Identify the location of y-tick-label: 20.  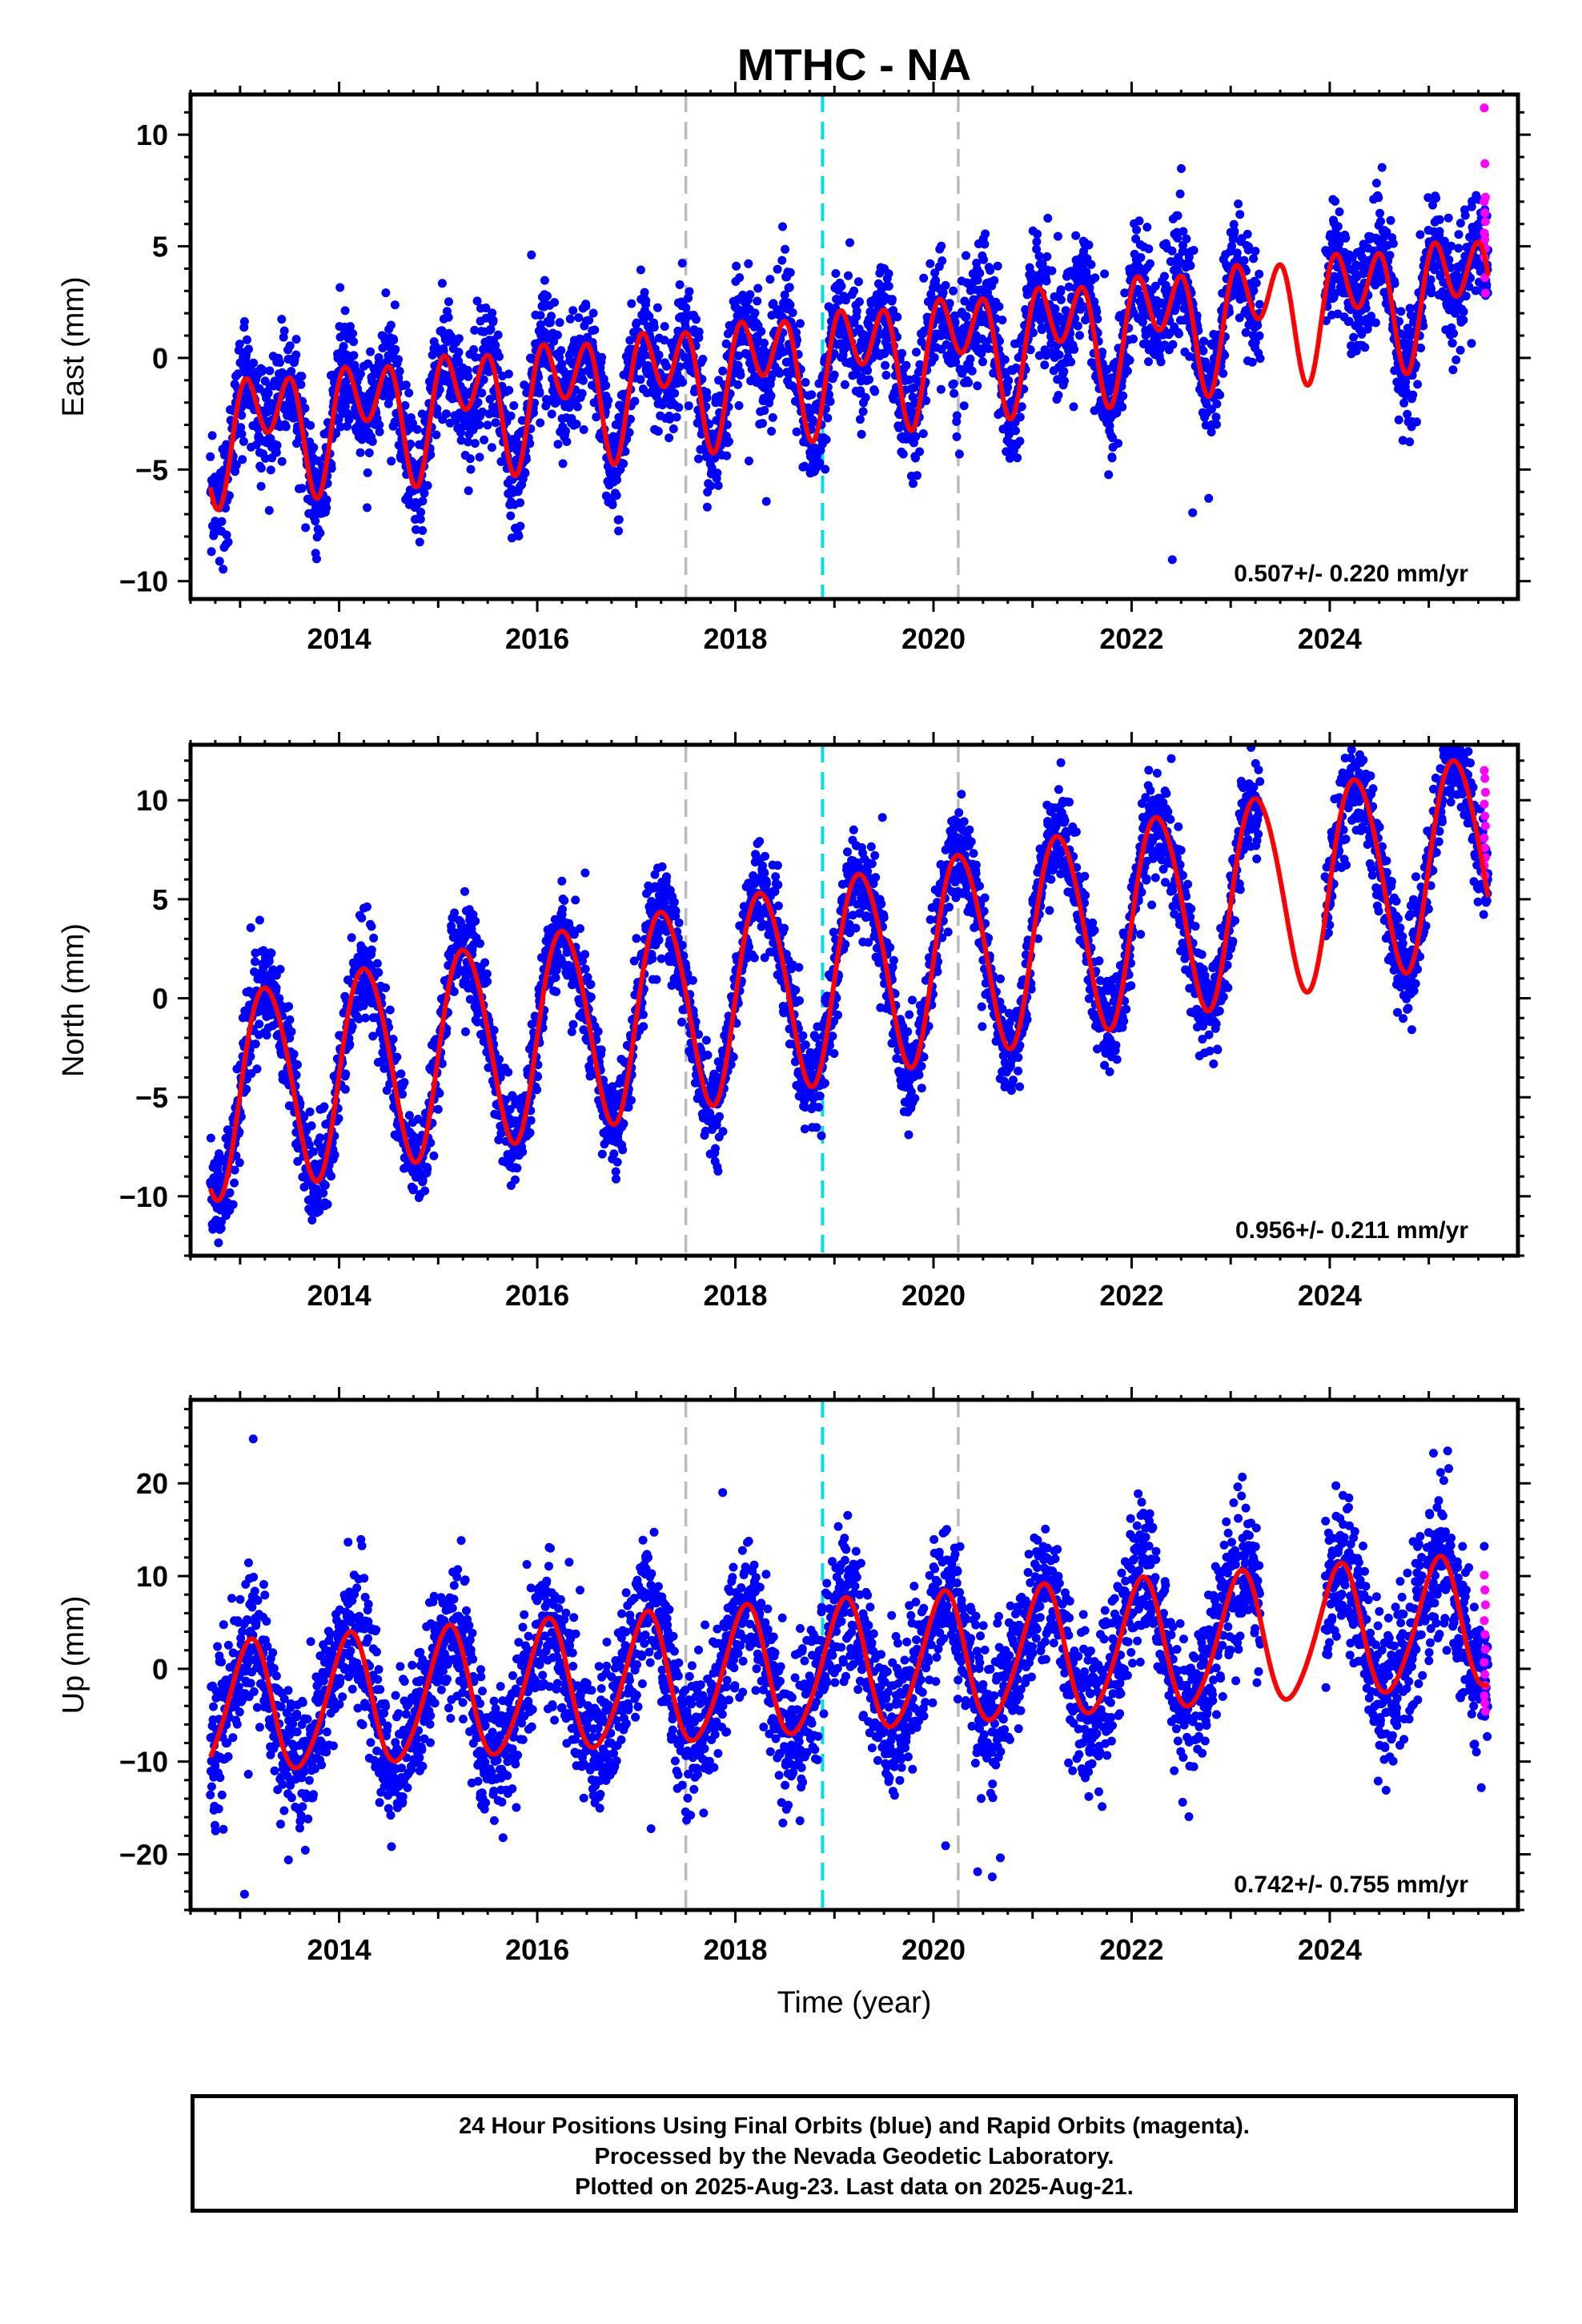
(152, 1483).